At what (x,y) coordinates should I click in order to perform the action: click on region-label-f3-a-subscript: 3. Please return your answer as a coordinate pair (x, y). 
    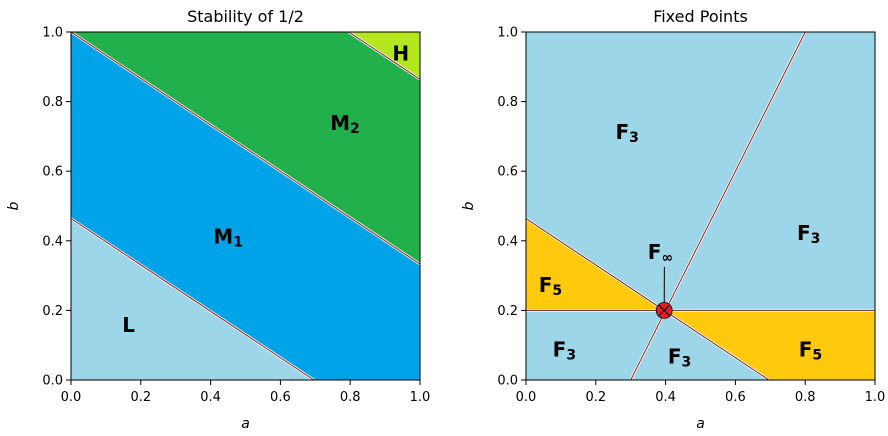
    Looking at the image, I should click on (634, 138).